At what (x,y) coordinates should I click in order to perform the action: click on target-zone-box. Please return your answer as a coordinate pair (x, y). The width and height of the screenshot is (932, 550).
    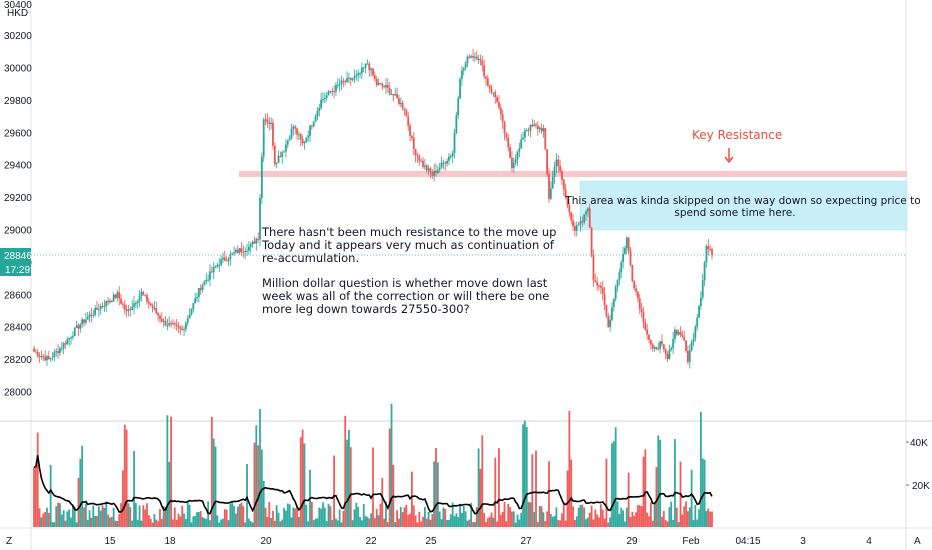
    Looking at the image, I should click on (743, 205).